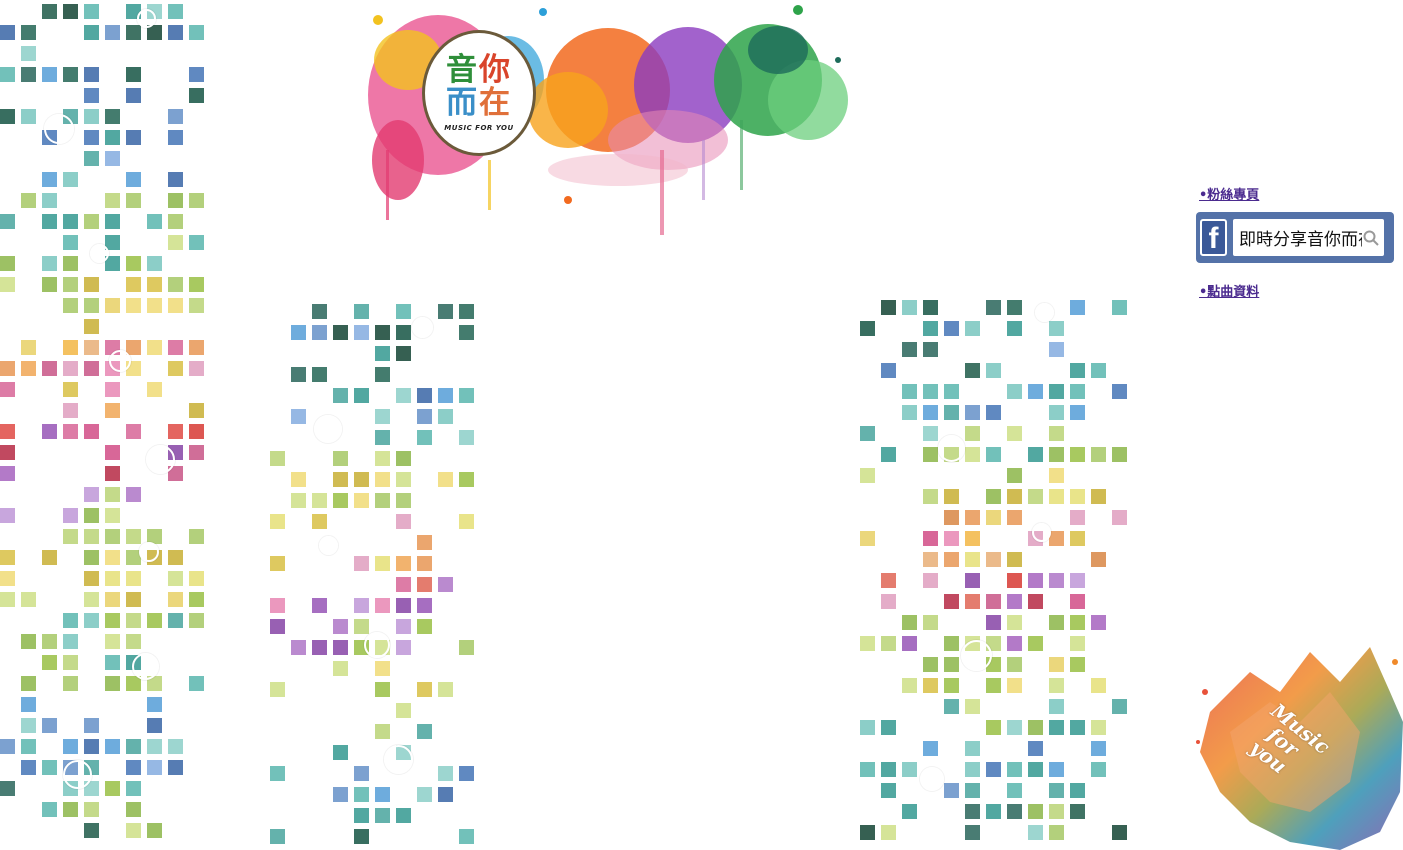 The width and height of the screenshot is (1403, 850). What do you see at coordinates (1299, 748) in the screenshot?
I see `music-for-you-splash` at bounding box center [1299, 748].